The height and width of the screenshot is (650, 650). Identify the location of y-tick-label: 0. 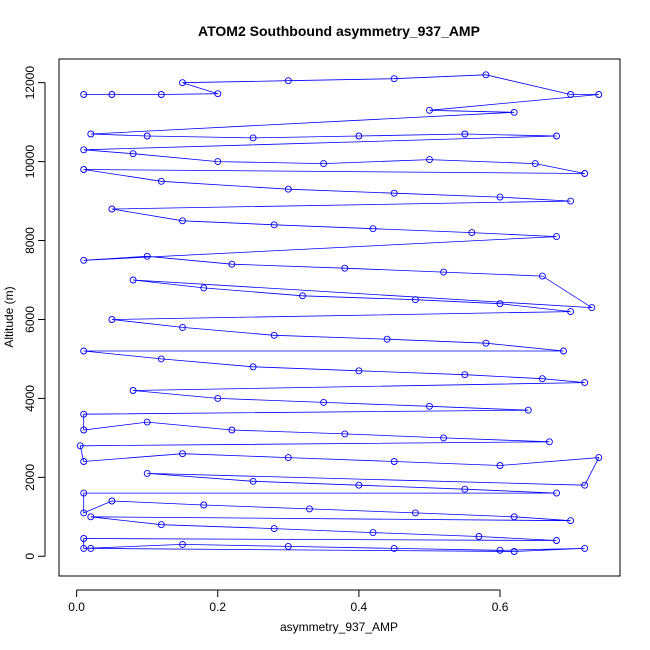
(30, 556).